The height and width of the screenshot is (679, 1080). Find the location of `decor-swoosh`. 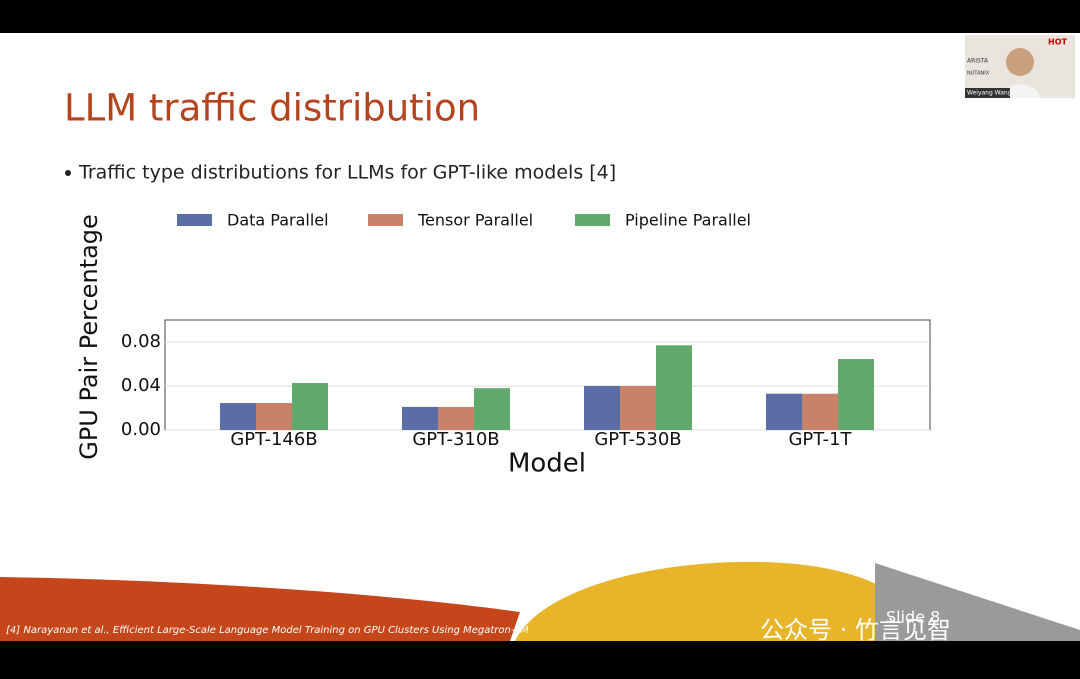

decor-swoosh is located at coordinates (260, 609).